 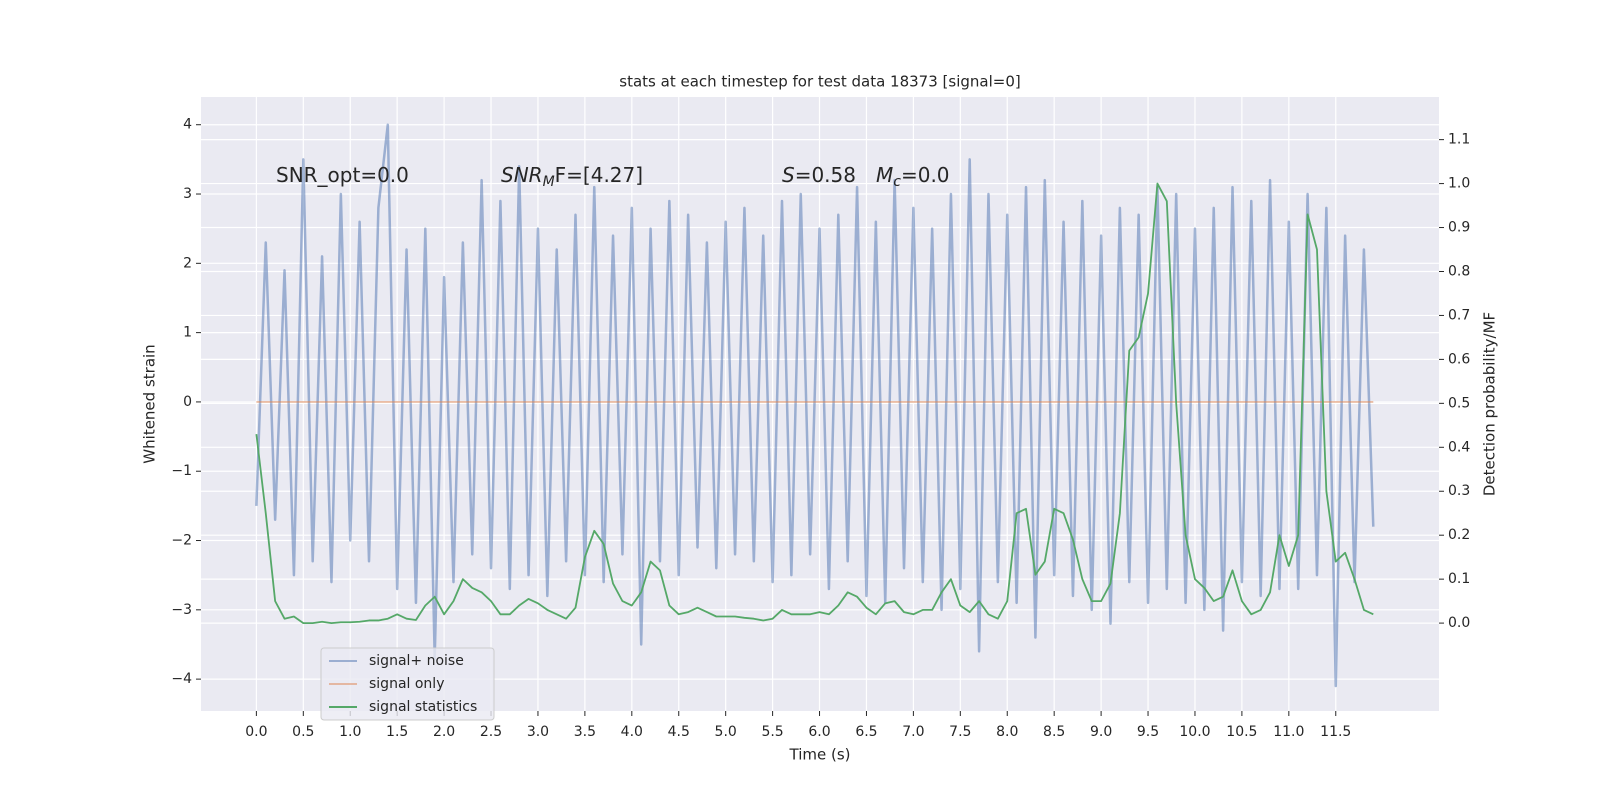 I want to click on y-tick-label: 3, so click(x=187, y=194).